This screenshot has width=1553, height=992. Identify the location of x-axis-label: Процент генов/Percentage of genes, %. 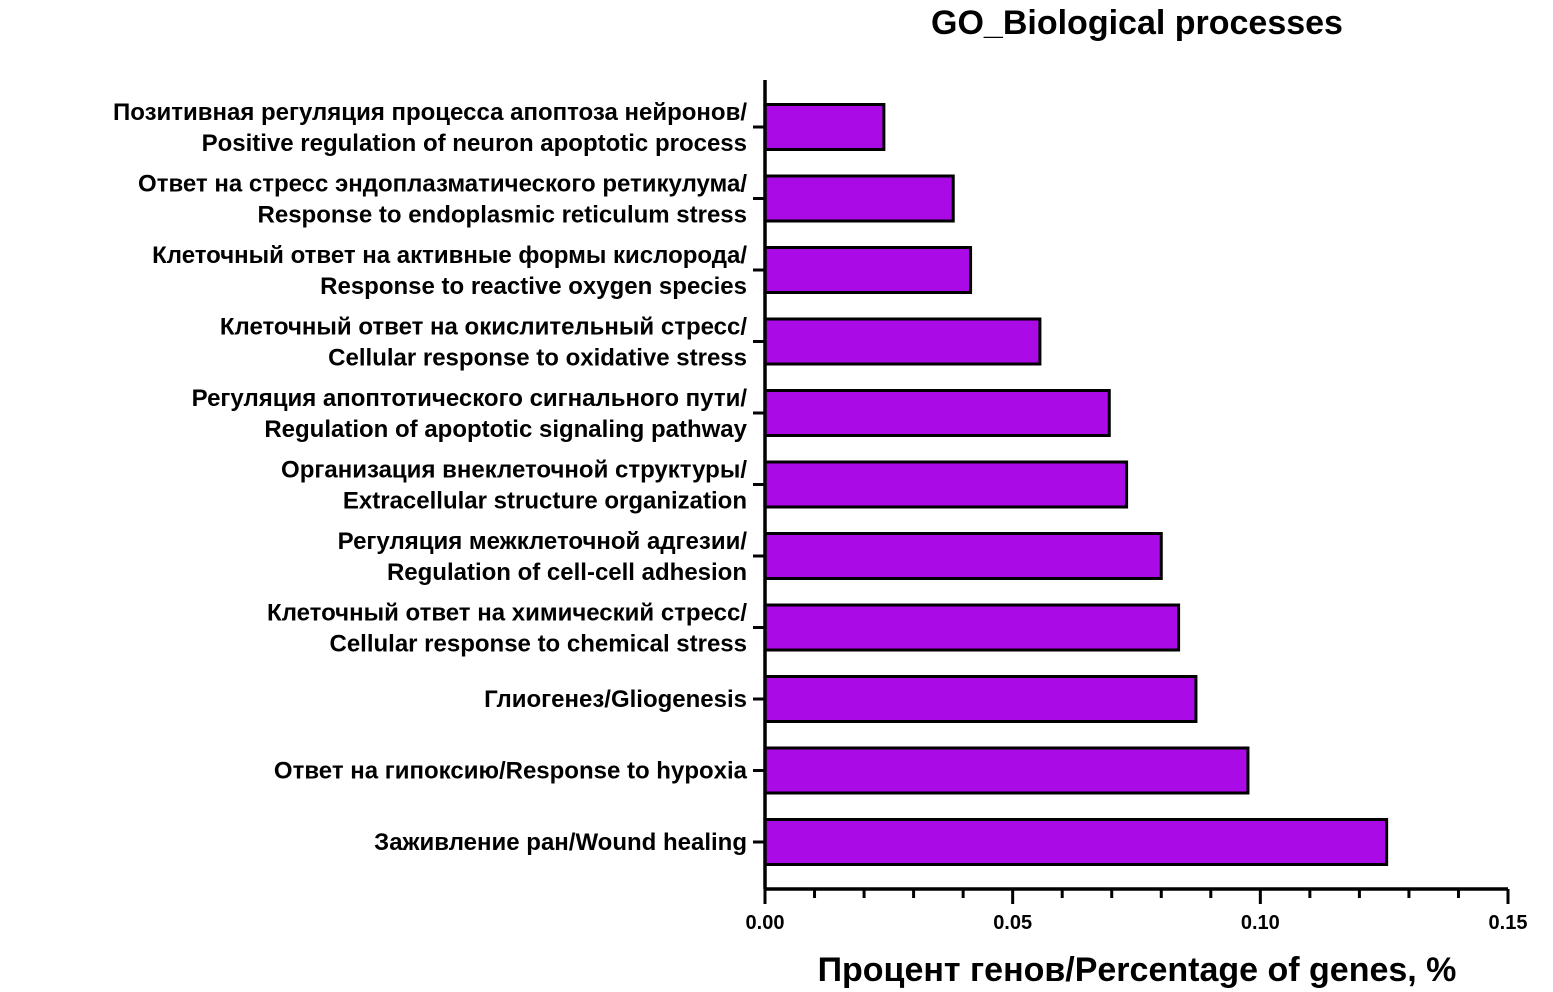
(1137, 970).